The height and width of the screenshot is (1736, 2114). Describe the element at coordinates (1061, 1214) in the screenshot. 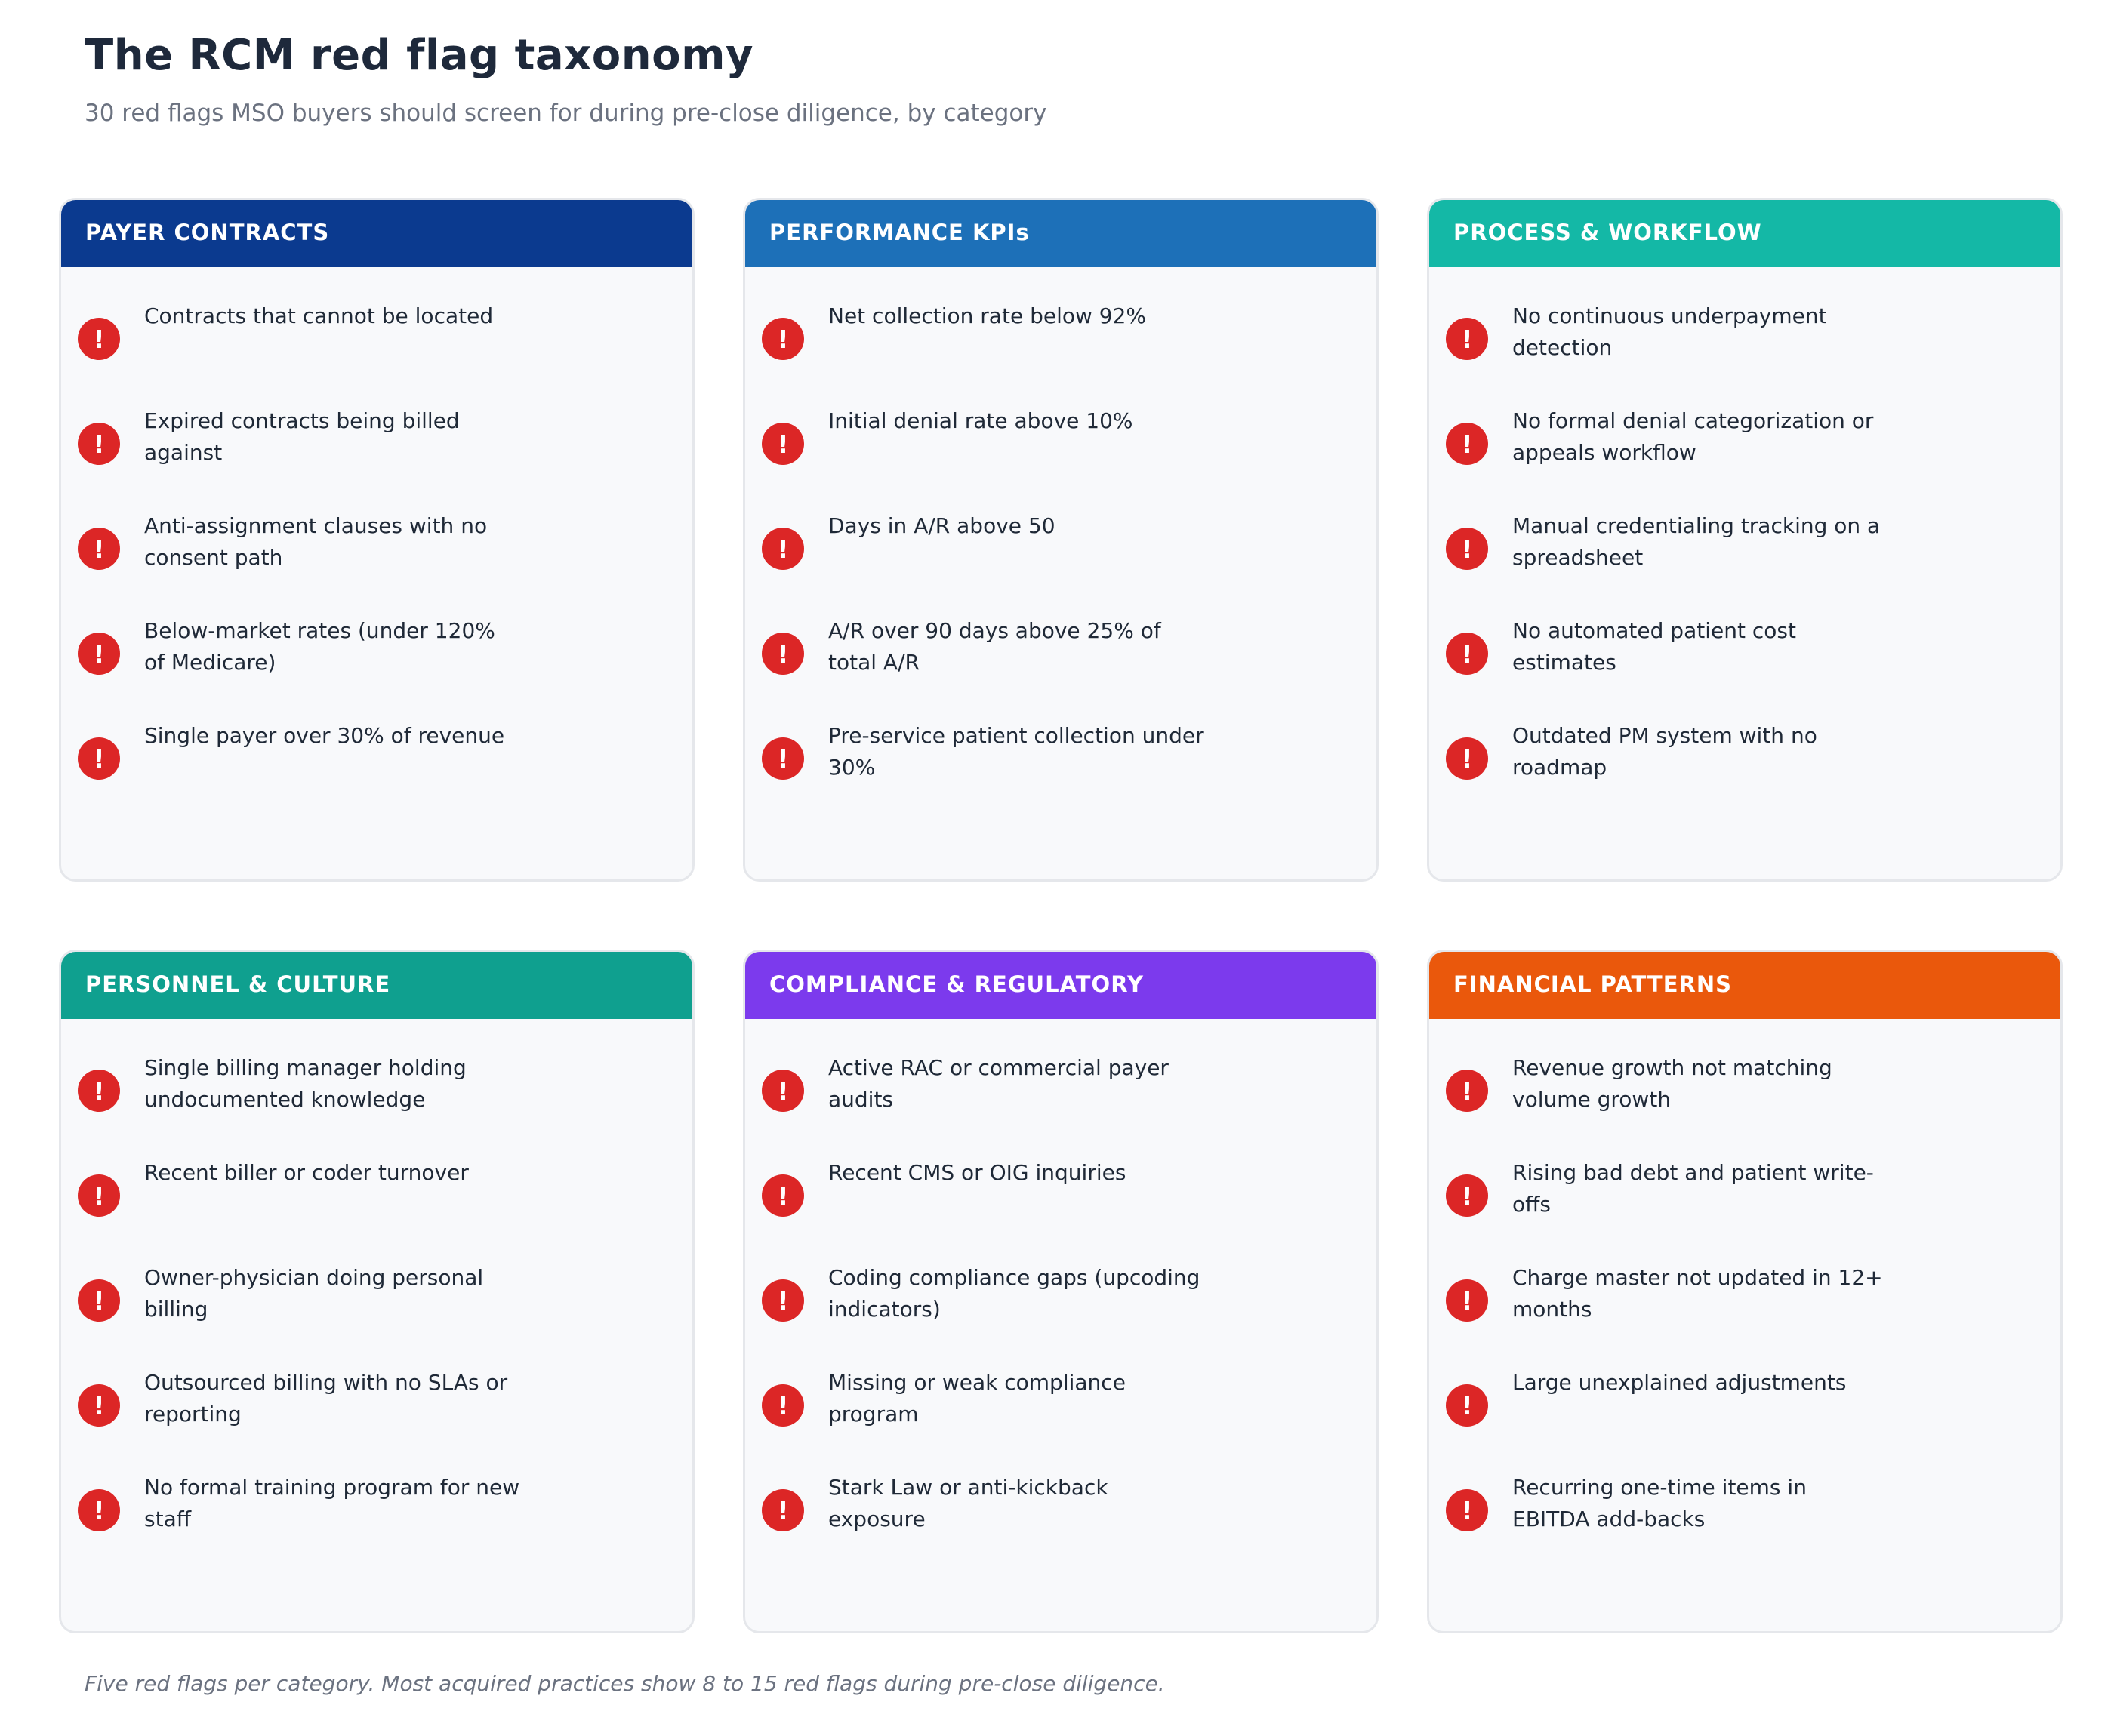

I see `red-flag-item: ! Recent CMS or OIG inquiries` at that location.